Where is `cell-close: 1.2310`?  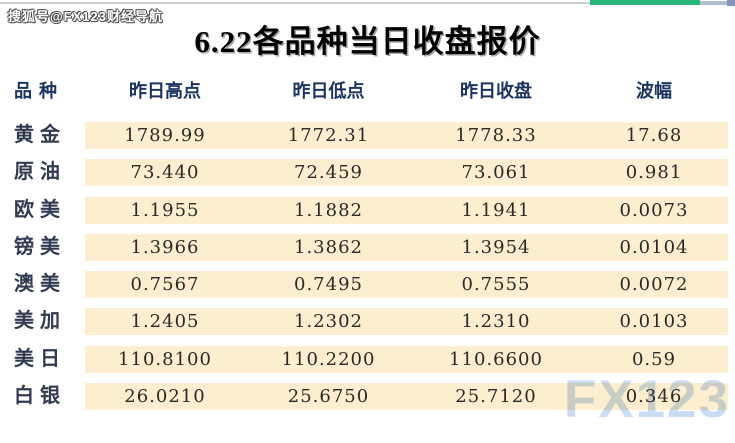 cell-close: 1.2310 is located at coordinates (496, 322).